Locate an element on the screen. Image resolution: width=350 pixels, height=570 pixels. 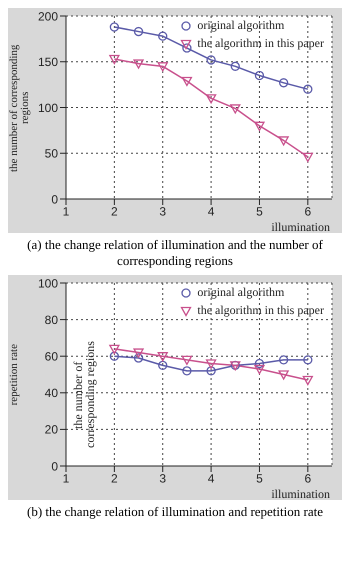
y-tick-label: 60 is located at coordinates (51, 356).